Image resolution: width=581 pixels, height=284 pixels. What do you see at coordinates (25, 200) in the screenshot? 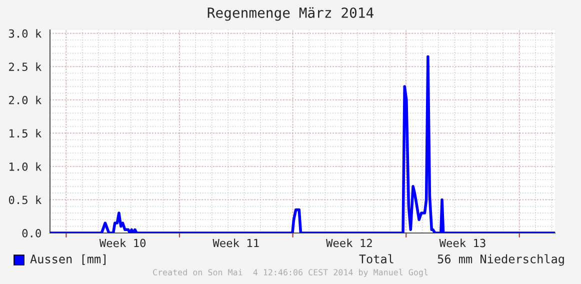
I see `y-tick-label: 0.5 k` at bounding box center [25, 200].